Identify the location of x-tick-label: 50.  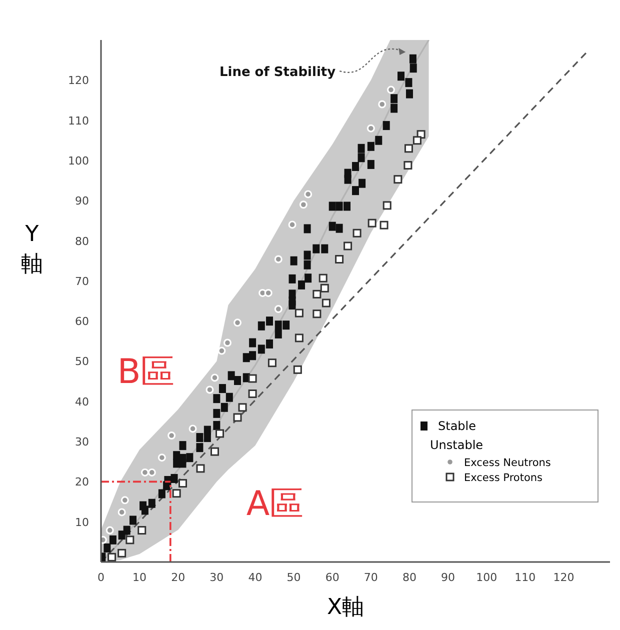
(293, 577).